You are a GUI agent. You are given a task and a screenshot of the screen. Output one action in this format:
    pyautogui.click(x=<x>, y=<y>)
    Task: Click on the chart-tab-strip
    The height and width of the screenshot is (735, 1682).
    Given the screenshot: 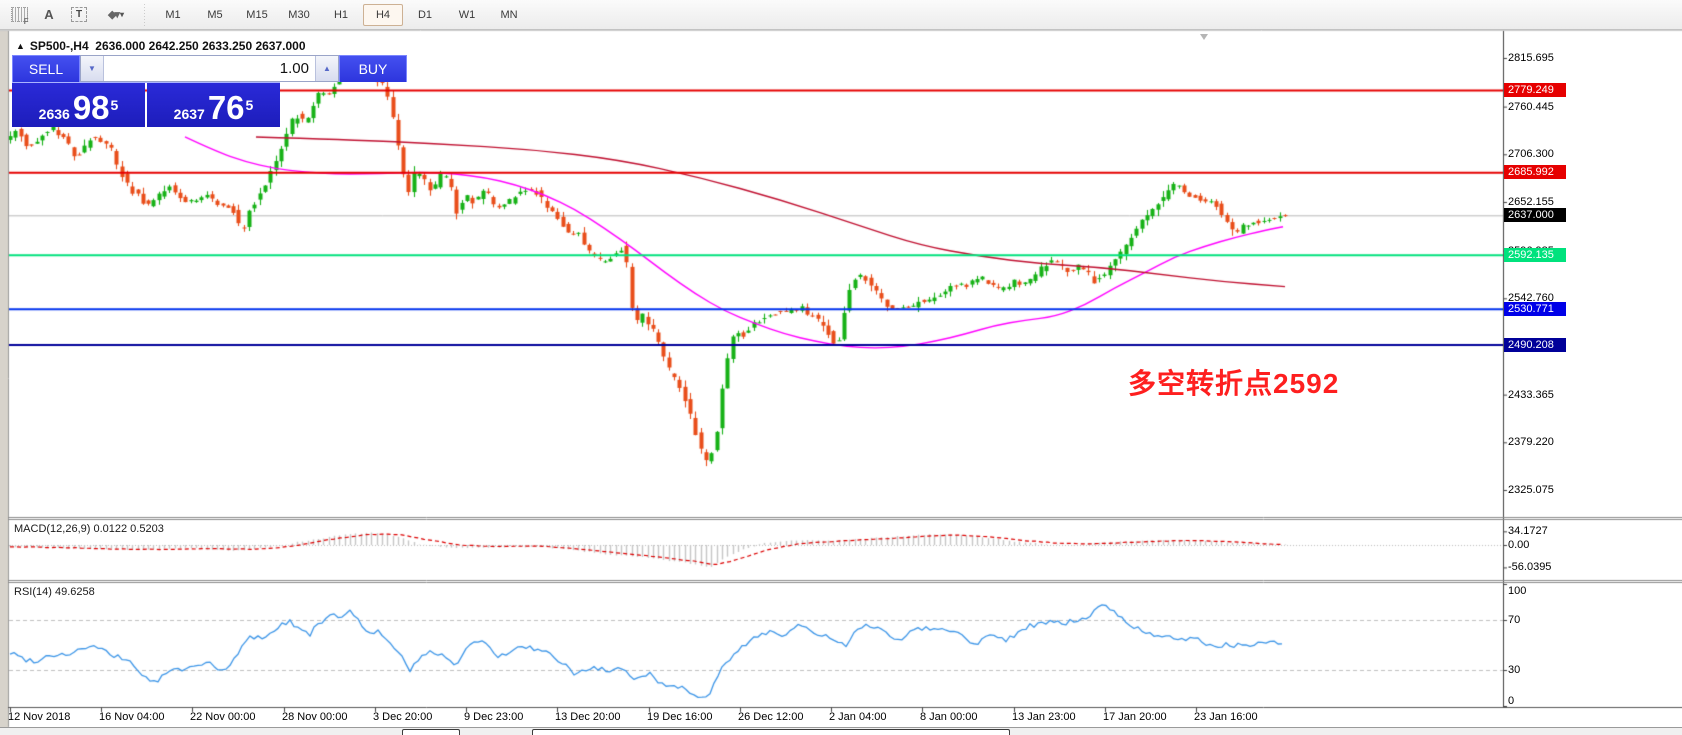 What is the action you would take?
    pyautogui.click(x=841, y=731)
    